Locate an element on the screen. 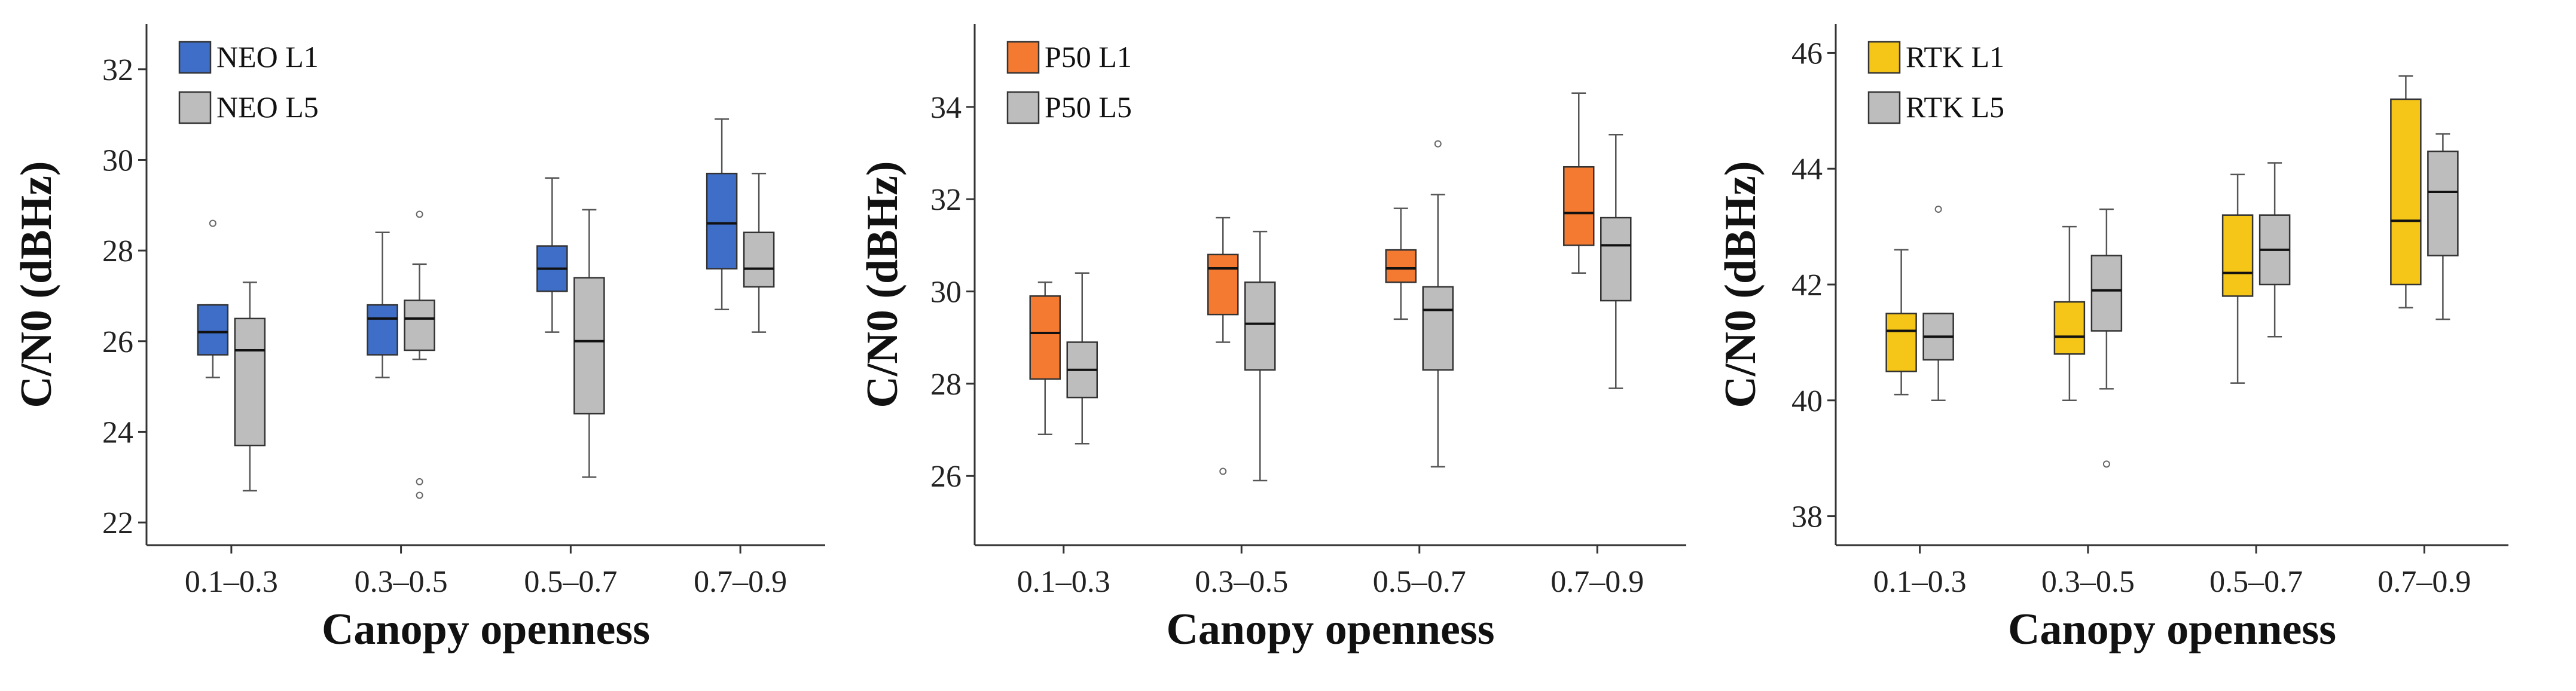  y-tick-label: 40 is located at coordinates (1807, 401).